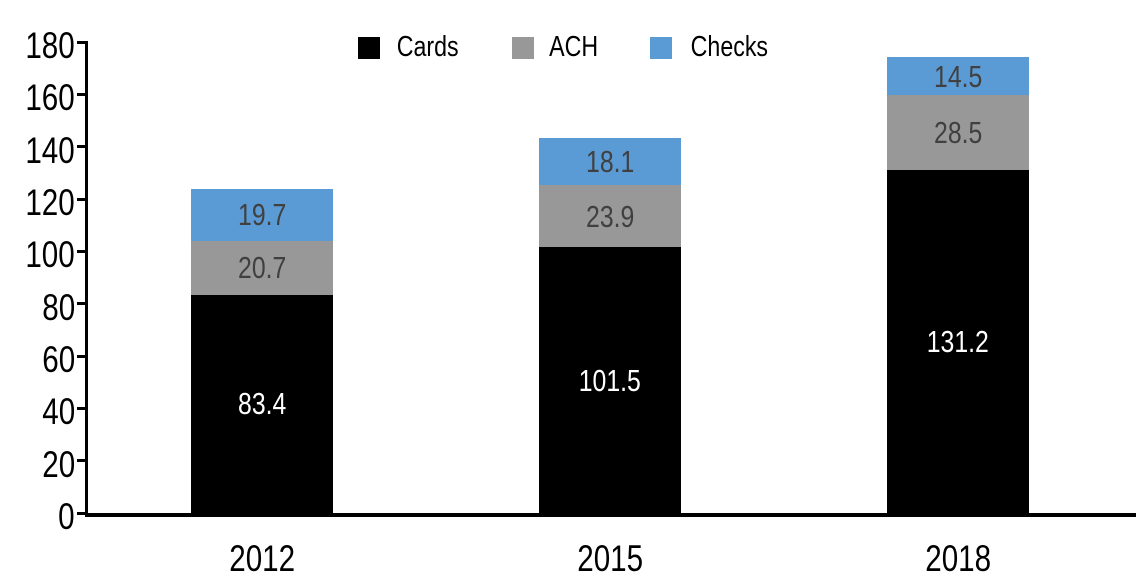  I want to click on legend-label: Checks, so click(730, 47).